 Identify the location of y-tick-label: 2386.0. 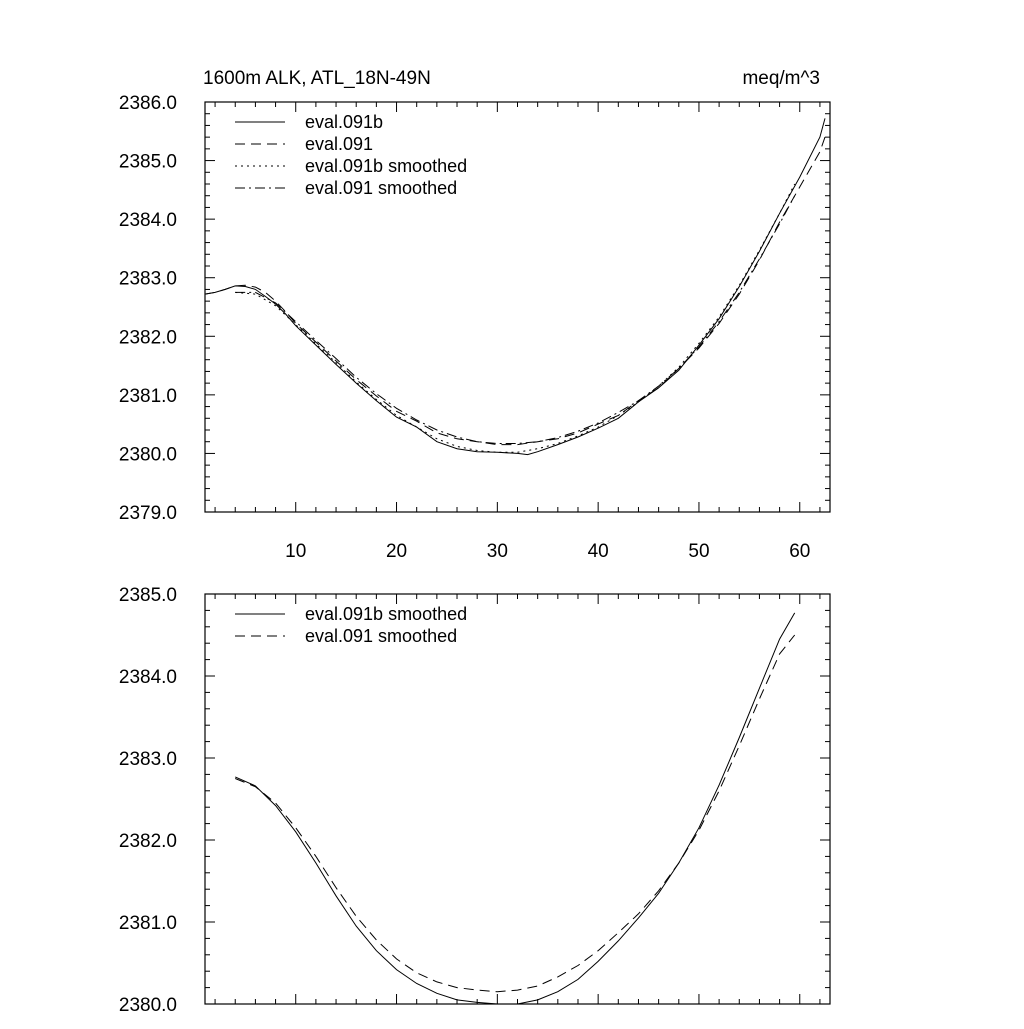
(148, 103).